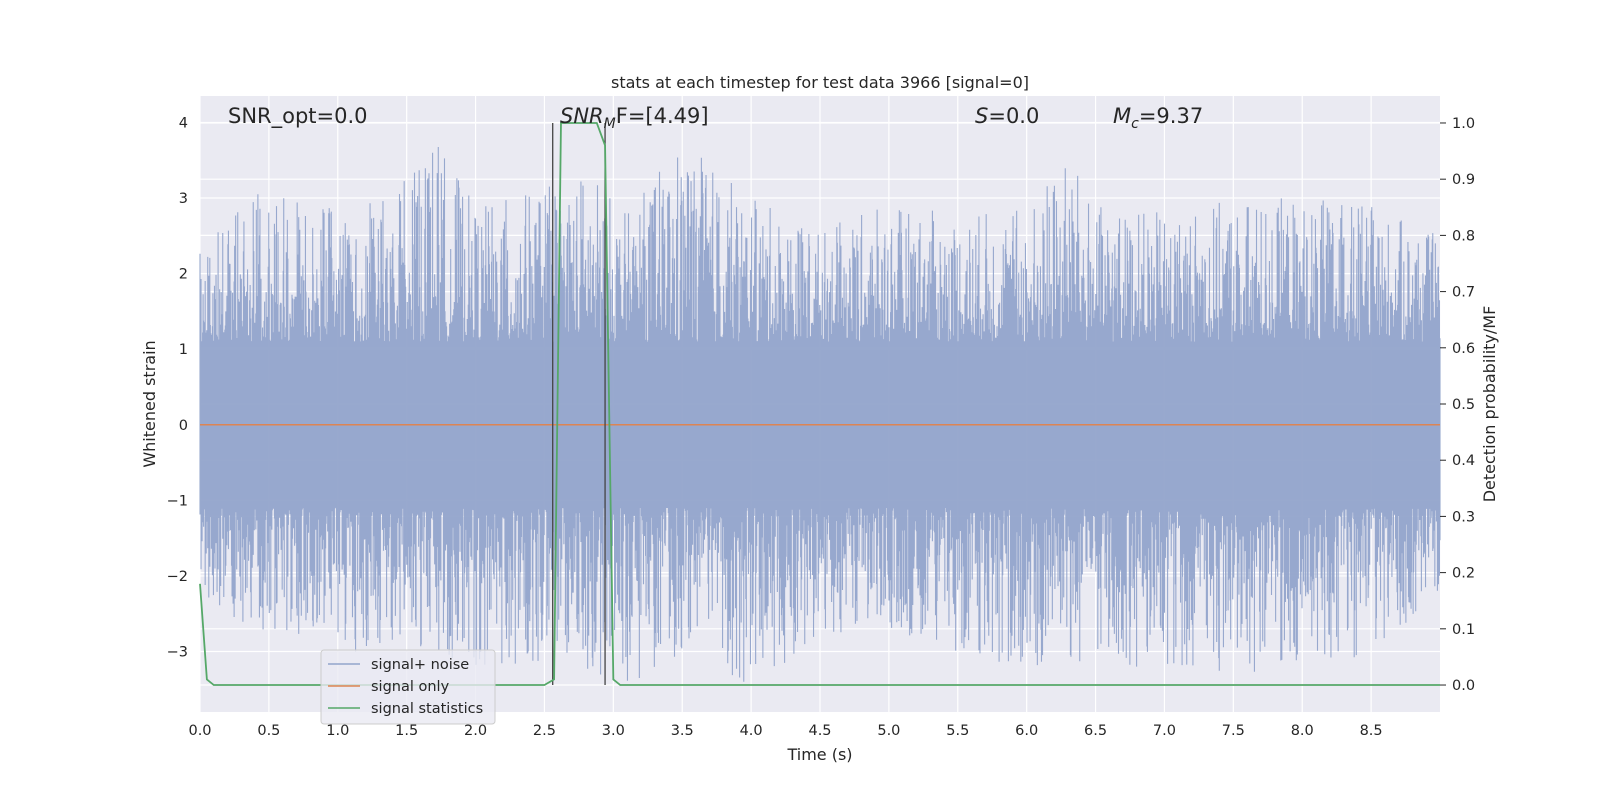  Describe the element at coordinates (819, 754) in the screenshot. I see `x-axis-label: Time (s)` at that location.